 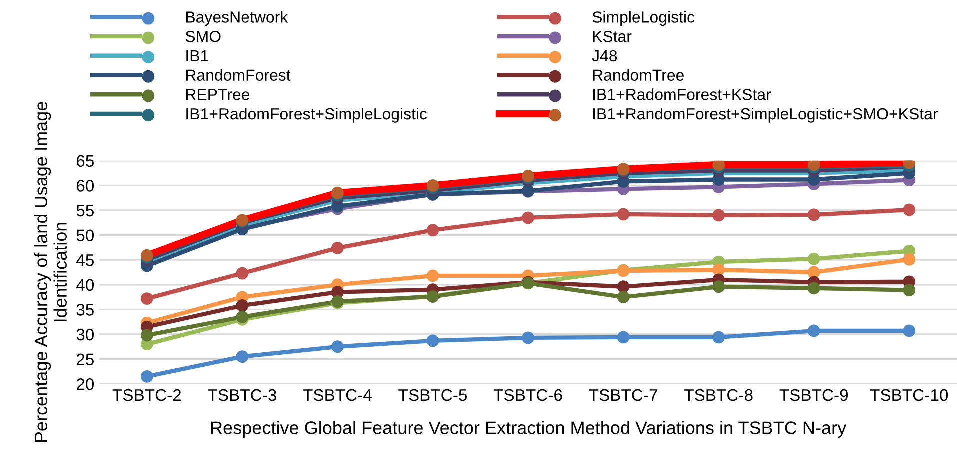 I want to click on y-tick-label: 65, so click(x=85, y=161).